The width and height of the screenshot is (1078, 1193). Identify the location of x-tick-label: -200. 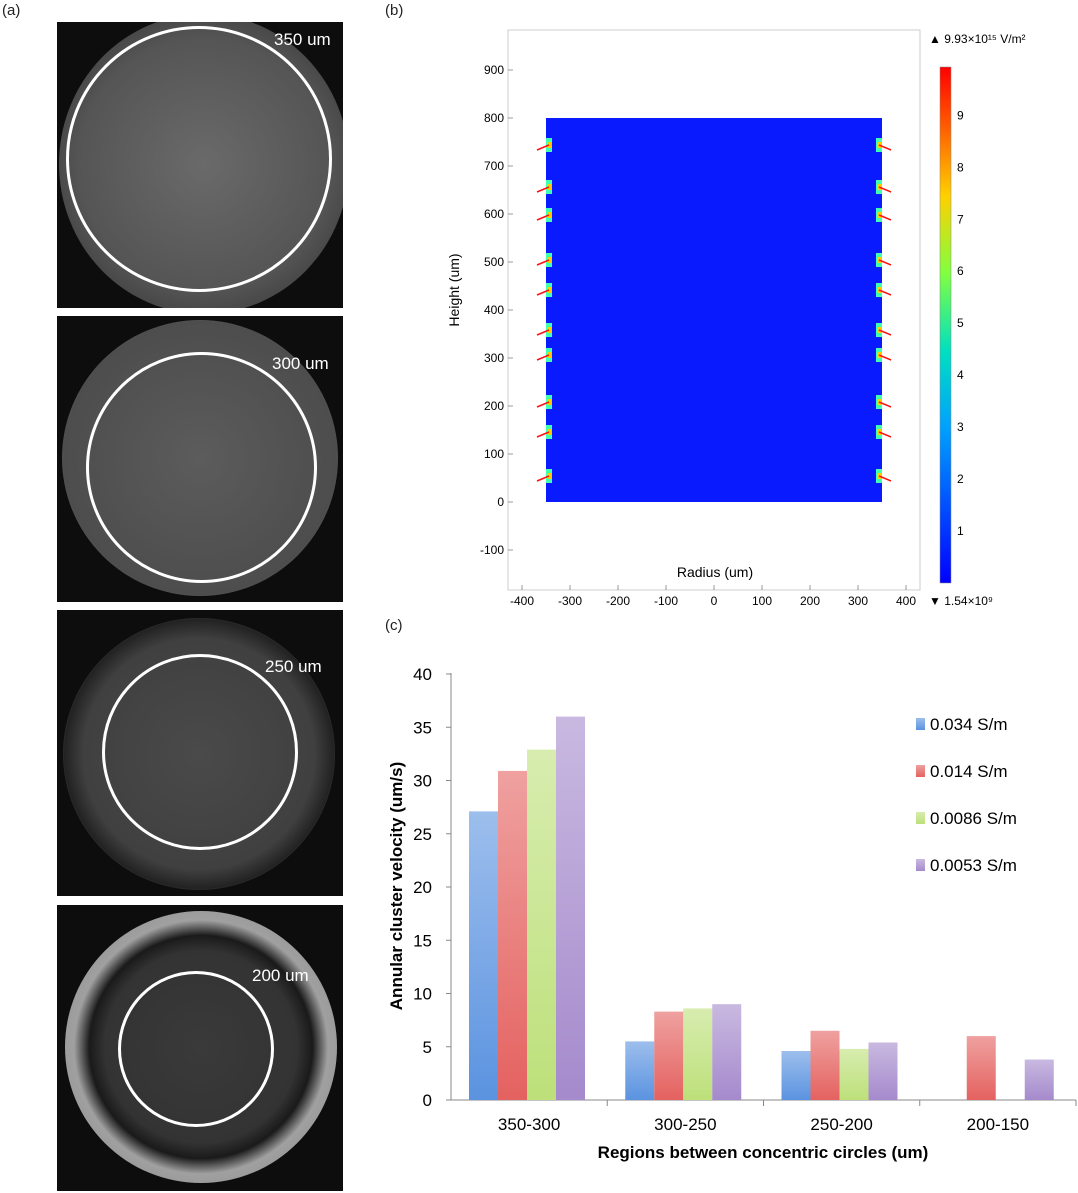
(618, 601).